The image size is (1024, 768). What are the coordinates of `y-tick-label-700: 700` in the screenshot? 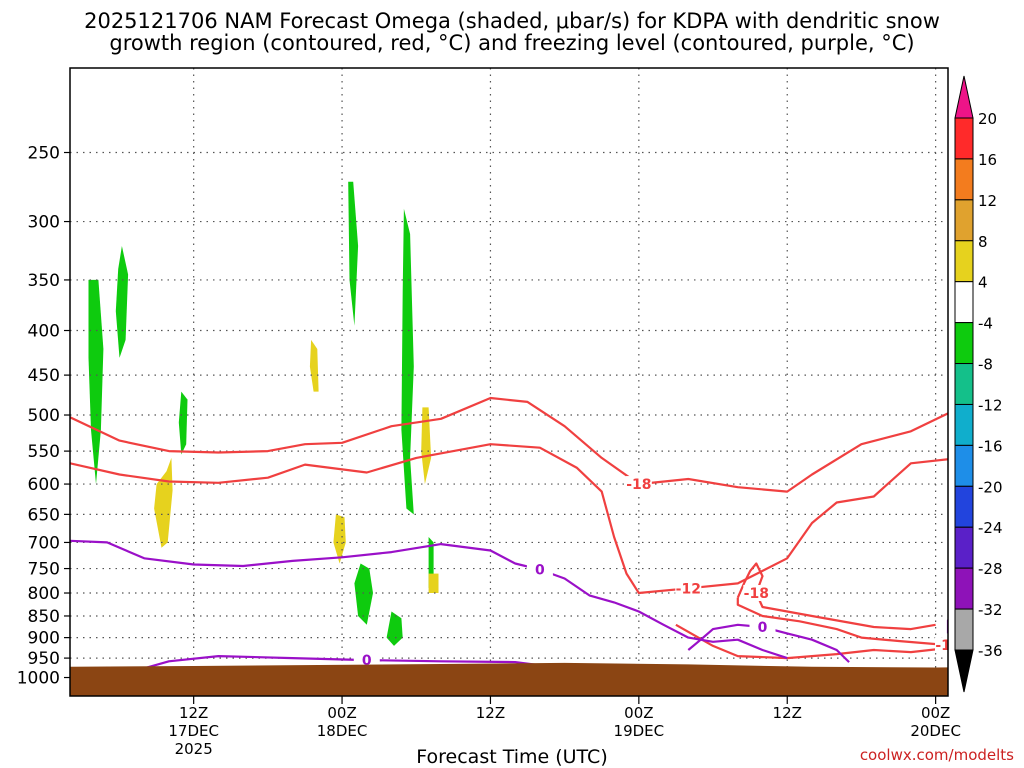 It's located at (44, 543).